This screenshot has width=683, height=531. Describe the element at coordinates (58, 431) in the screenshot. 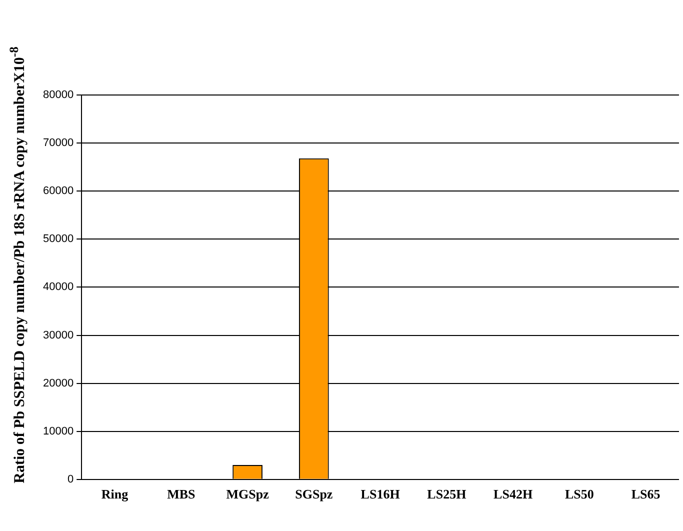

I see `y-tick-label: 10000` at that location.